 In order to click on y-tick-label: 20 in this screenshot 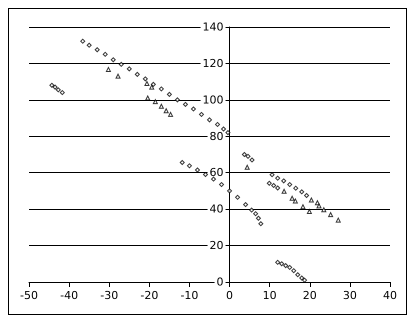, I will do `click(217, 245)`.